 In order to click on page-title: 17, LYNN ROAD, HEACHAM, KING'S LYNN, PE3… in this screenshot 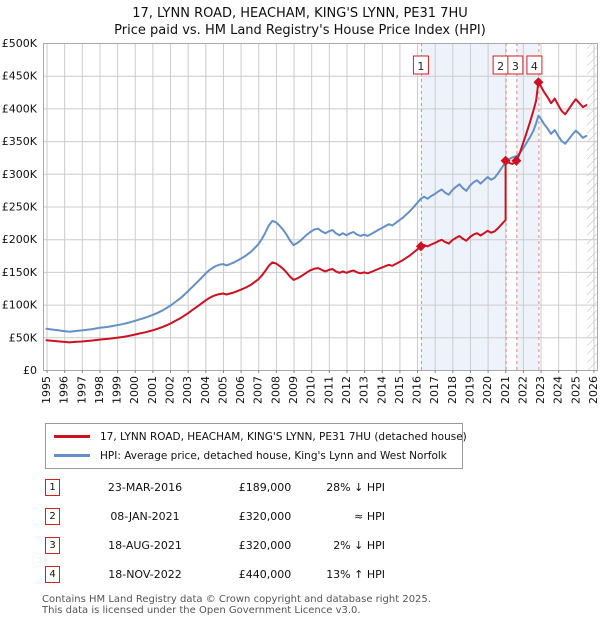, I will do `click(300, 19)`.